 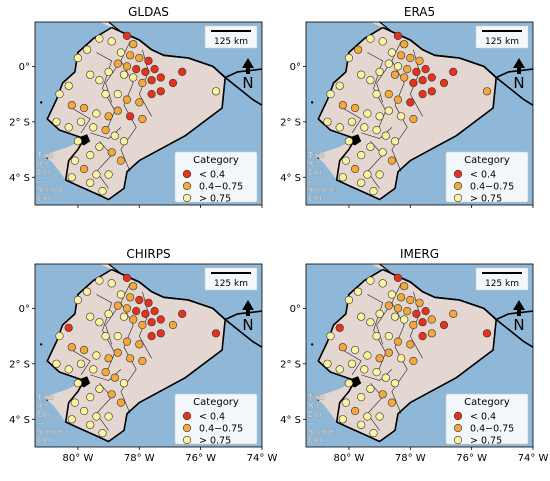 I want to click on x-tick-label: 76° W, so click(x=200, y=458).